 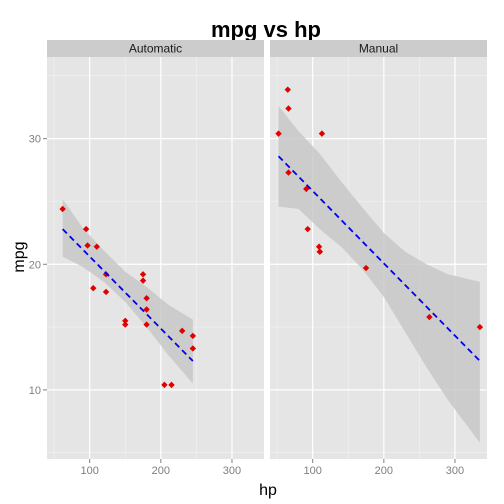 I want to click on facet-strip-label: Automatic, so click(x=155, y=49).